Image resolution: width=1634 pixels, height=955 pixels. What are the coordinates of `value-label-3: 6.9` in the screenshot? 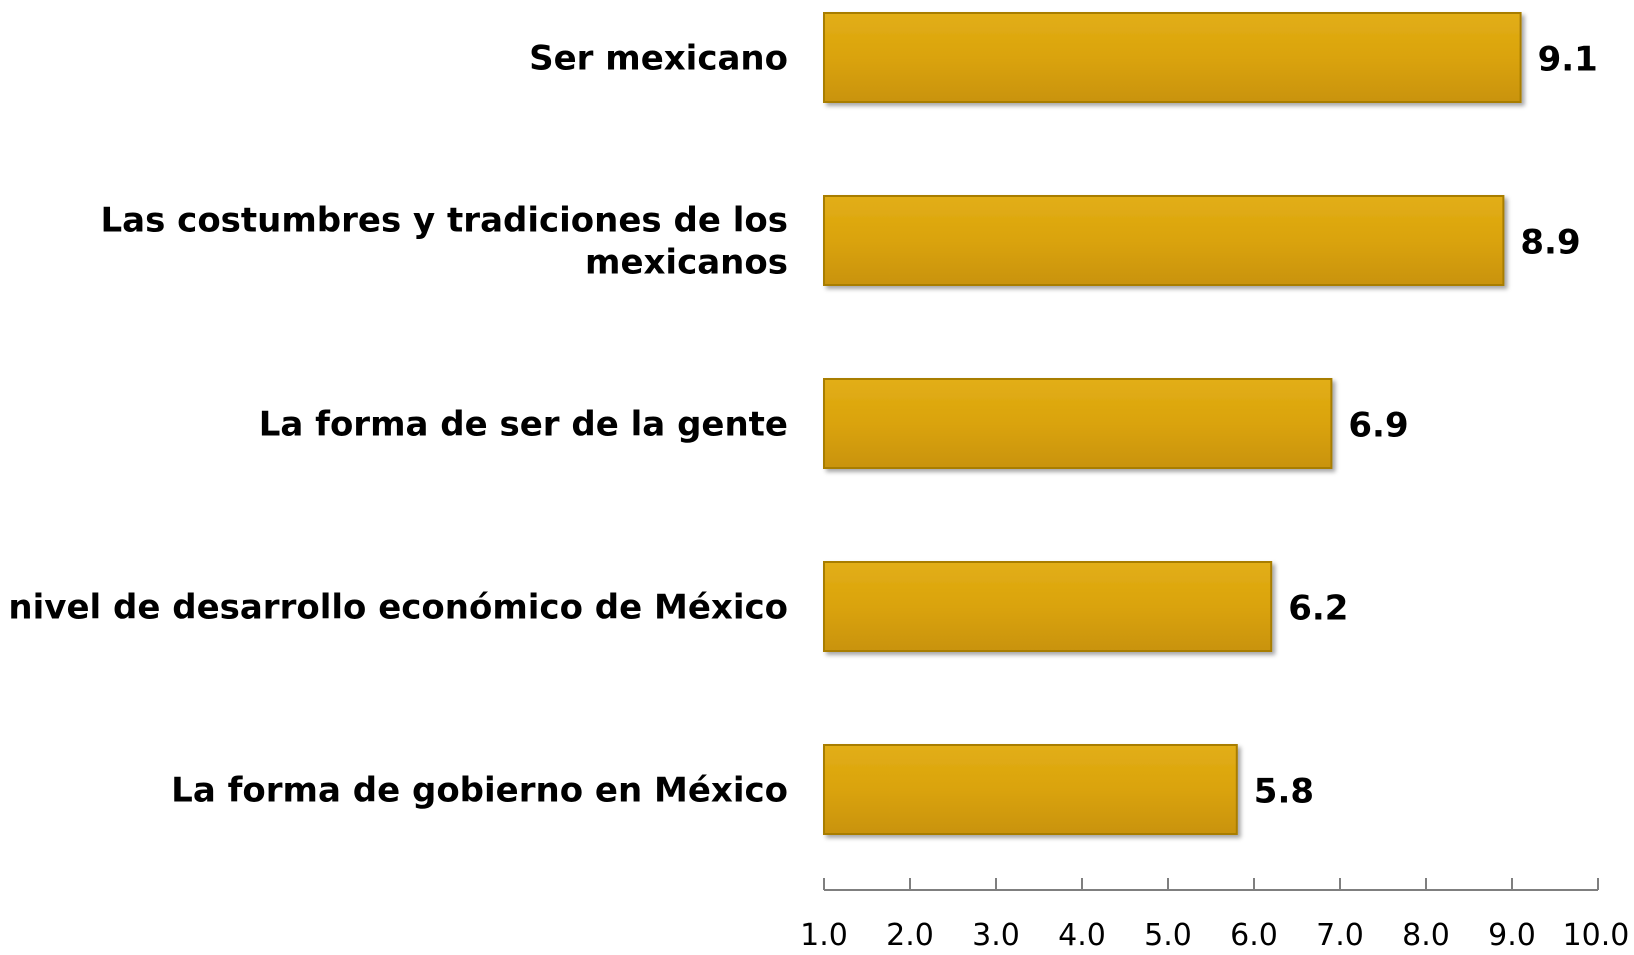 It's located at (1378, 426).